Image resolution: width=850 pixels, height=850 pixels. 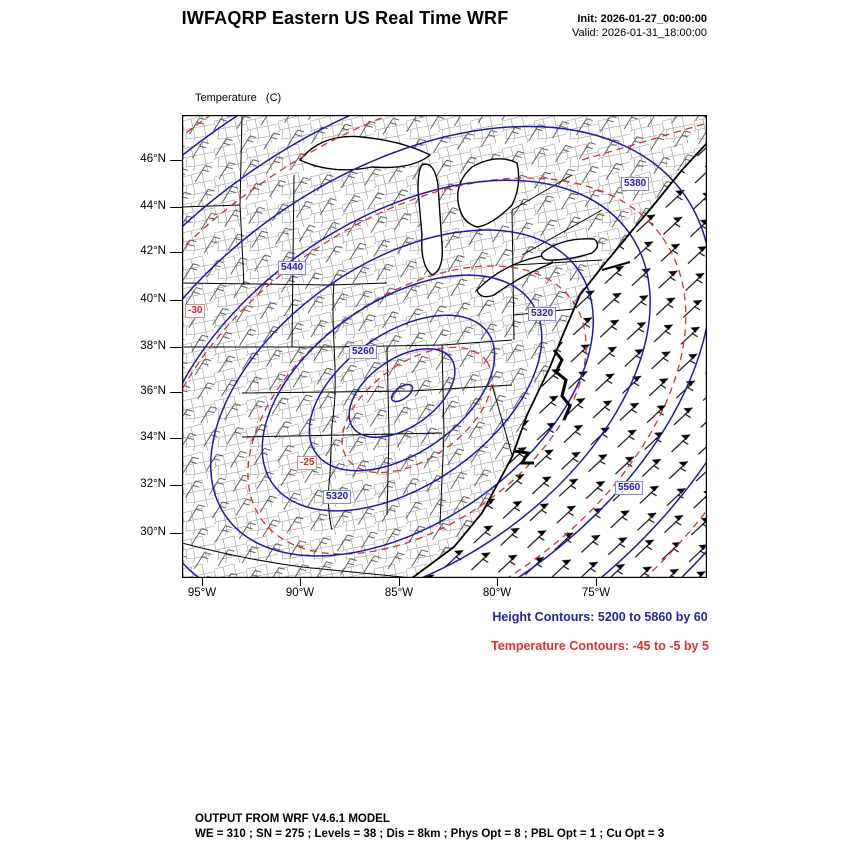 What do you see at coordinates (153, 484) in the screenshot?
I see `lat-label: 32°N` at bounding box center [153, 484].